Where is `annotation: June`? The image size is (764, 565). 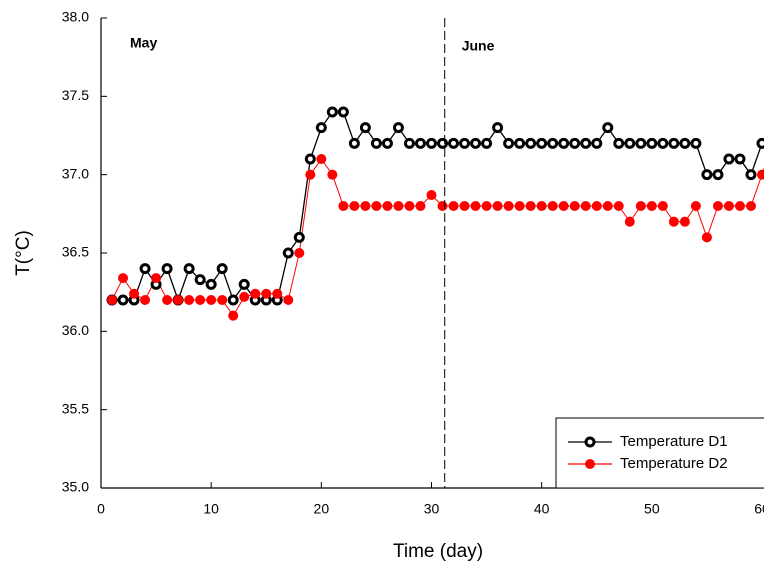 annotation: June is located at coordinates (478, 46).